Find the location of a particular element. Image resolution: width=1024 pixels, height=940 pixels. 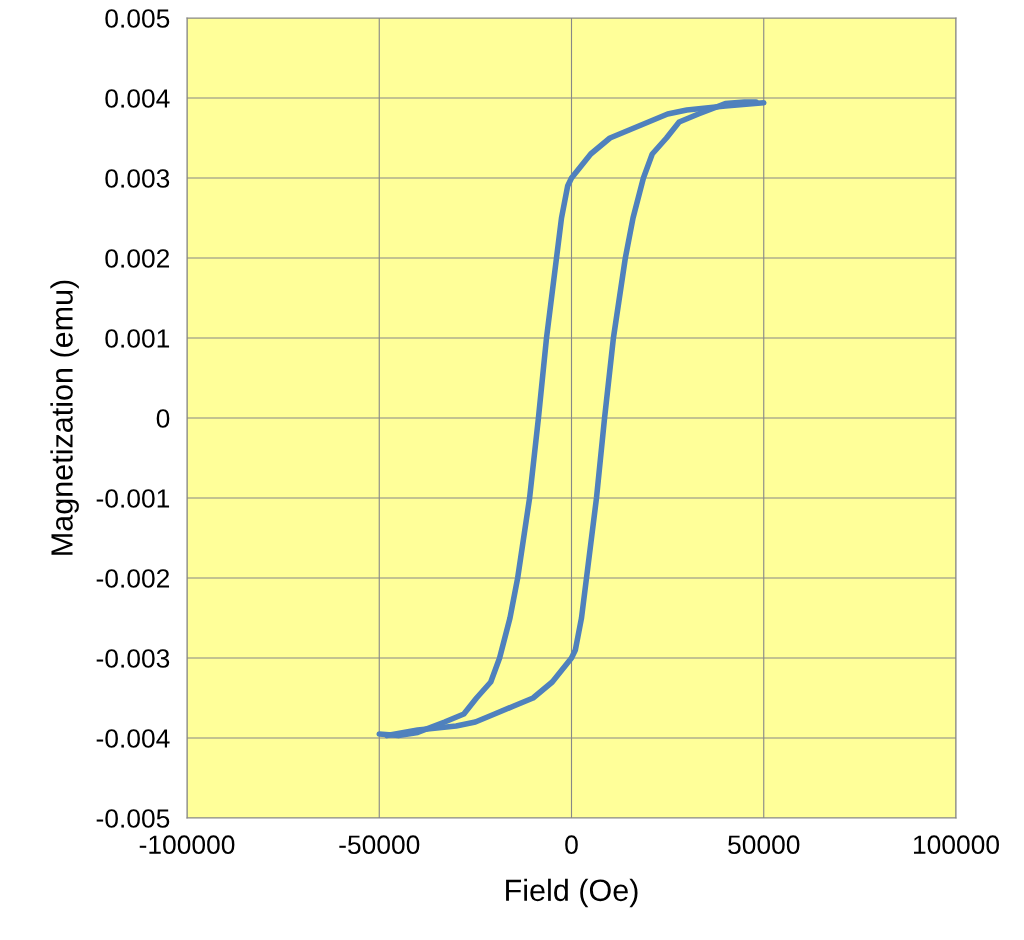

y-tick-label: -0.002 is located at coordinates (133, 578).